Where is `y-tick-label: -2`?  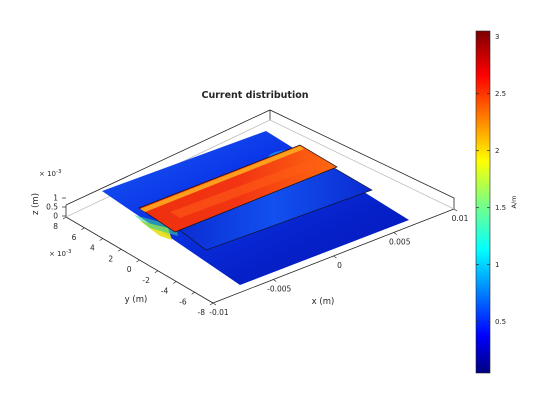 y-tick-label: -2 is located at coordinates (146, 280).